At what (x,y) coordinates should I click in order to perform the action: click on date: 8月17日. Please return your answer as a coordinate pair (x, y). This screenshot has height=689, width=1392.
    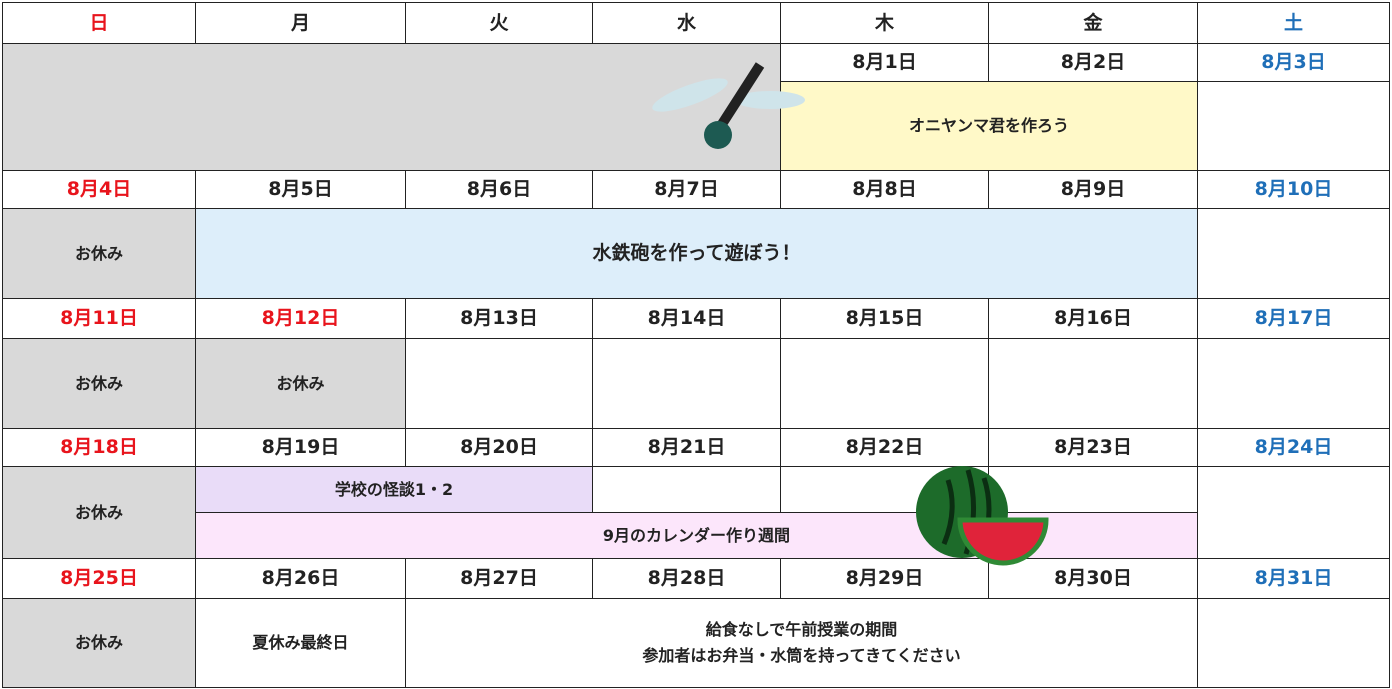
    Looking at the image, I should click on (1293, 318).